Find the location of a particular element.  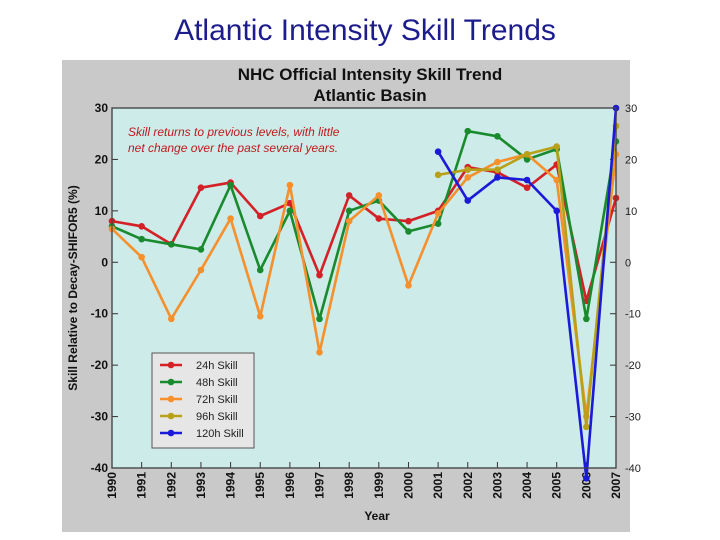

legend-label: 24h Skill is located at coordinates (217, 366).